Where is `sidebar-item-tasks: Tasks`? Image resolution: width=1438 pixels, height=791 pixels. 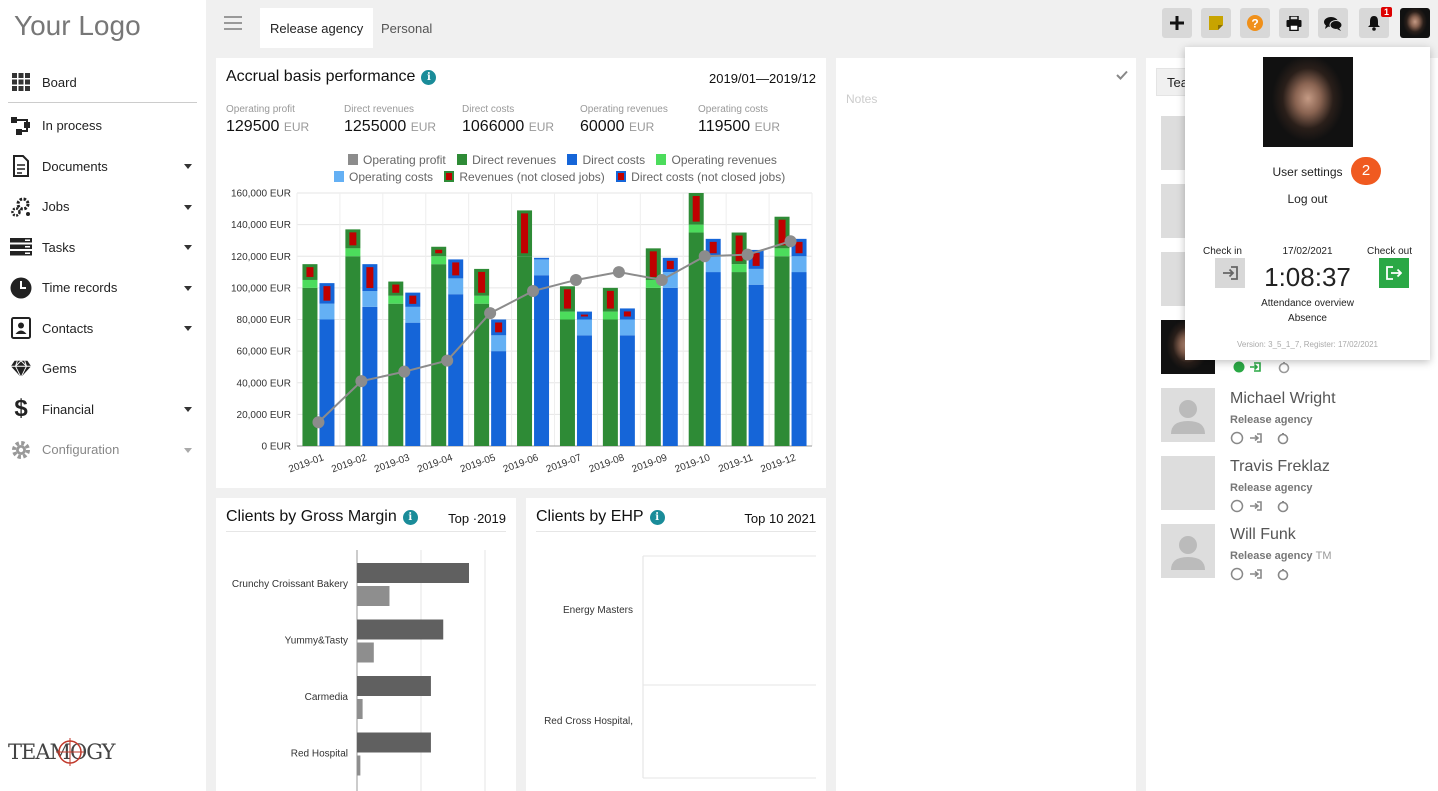
sidebar-item-tasks: Tasks is located at coordinates (103, 247).